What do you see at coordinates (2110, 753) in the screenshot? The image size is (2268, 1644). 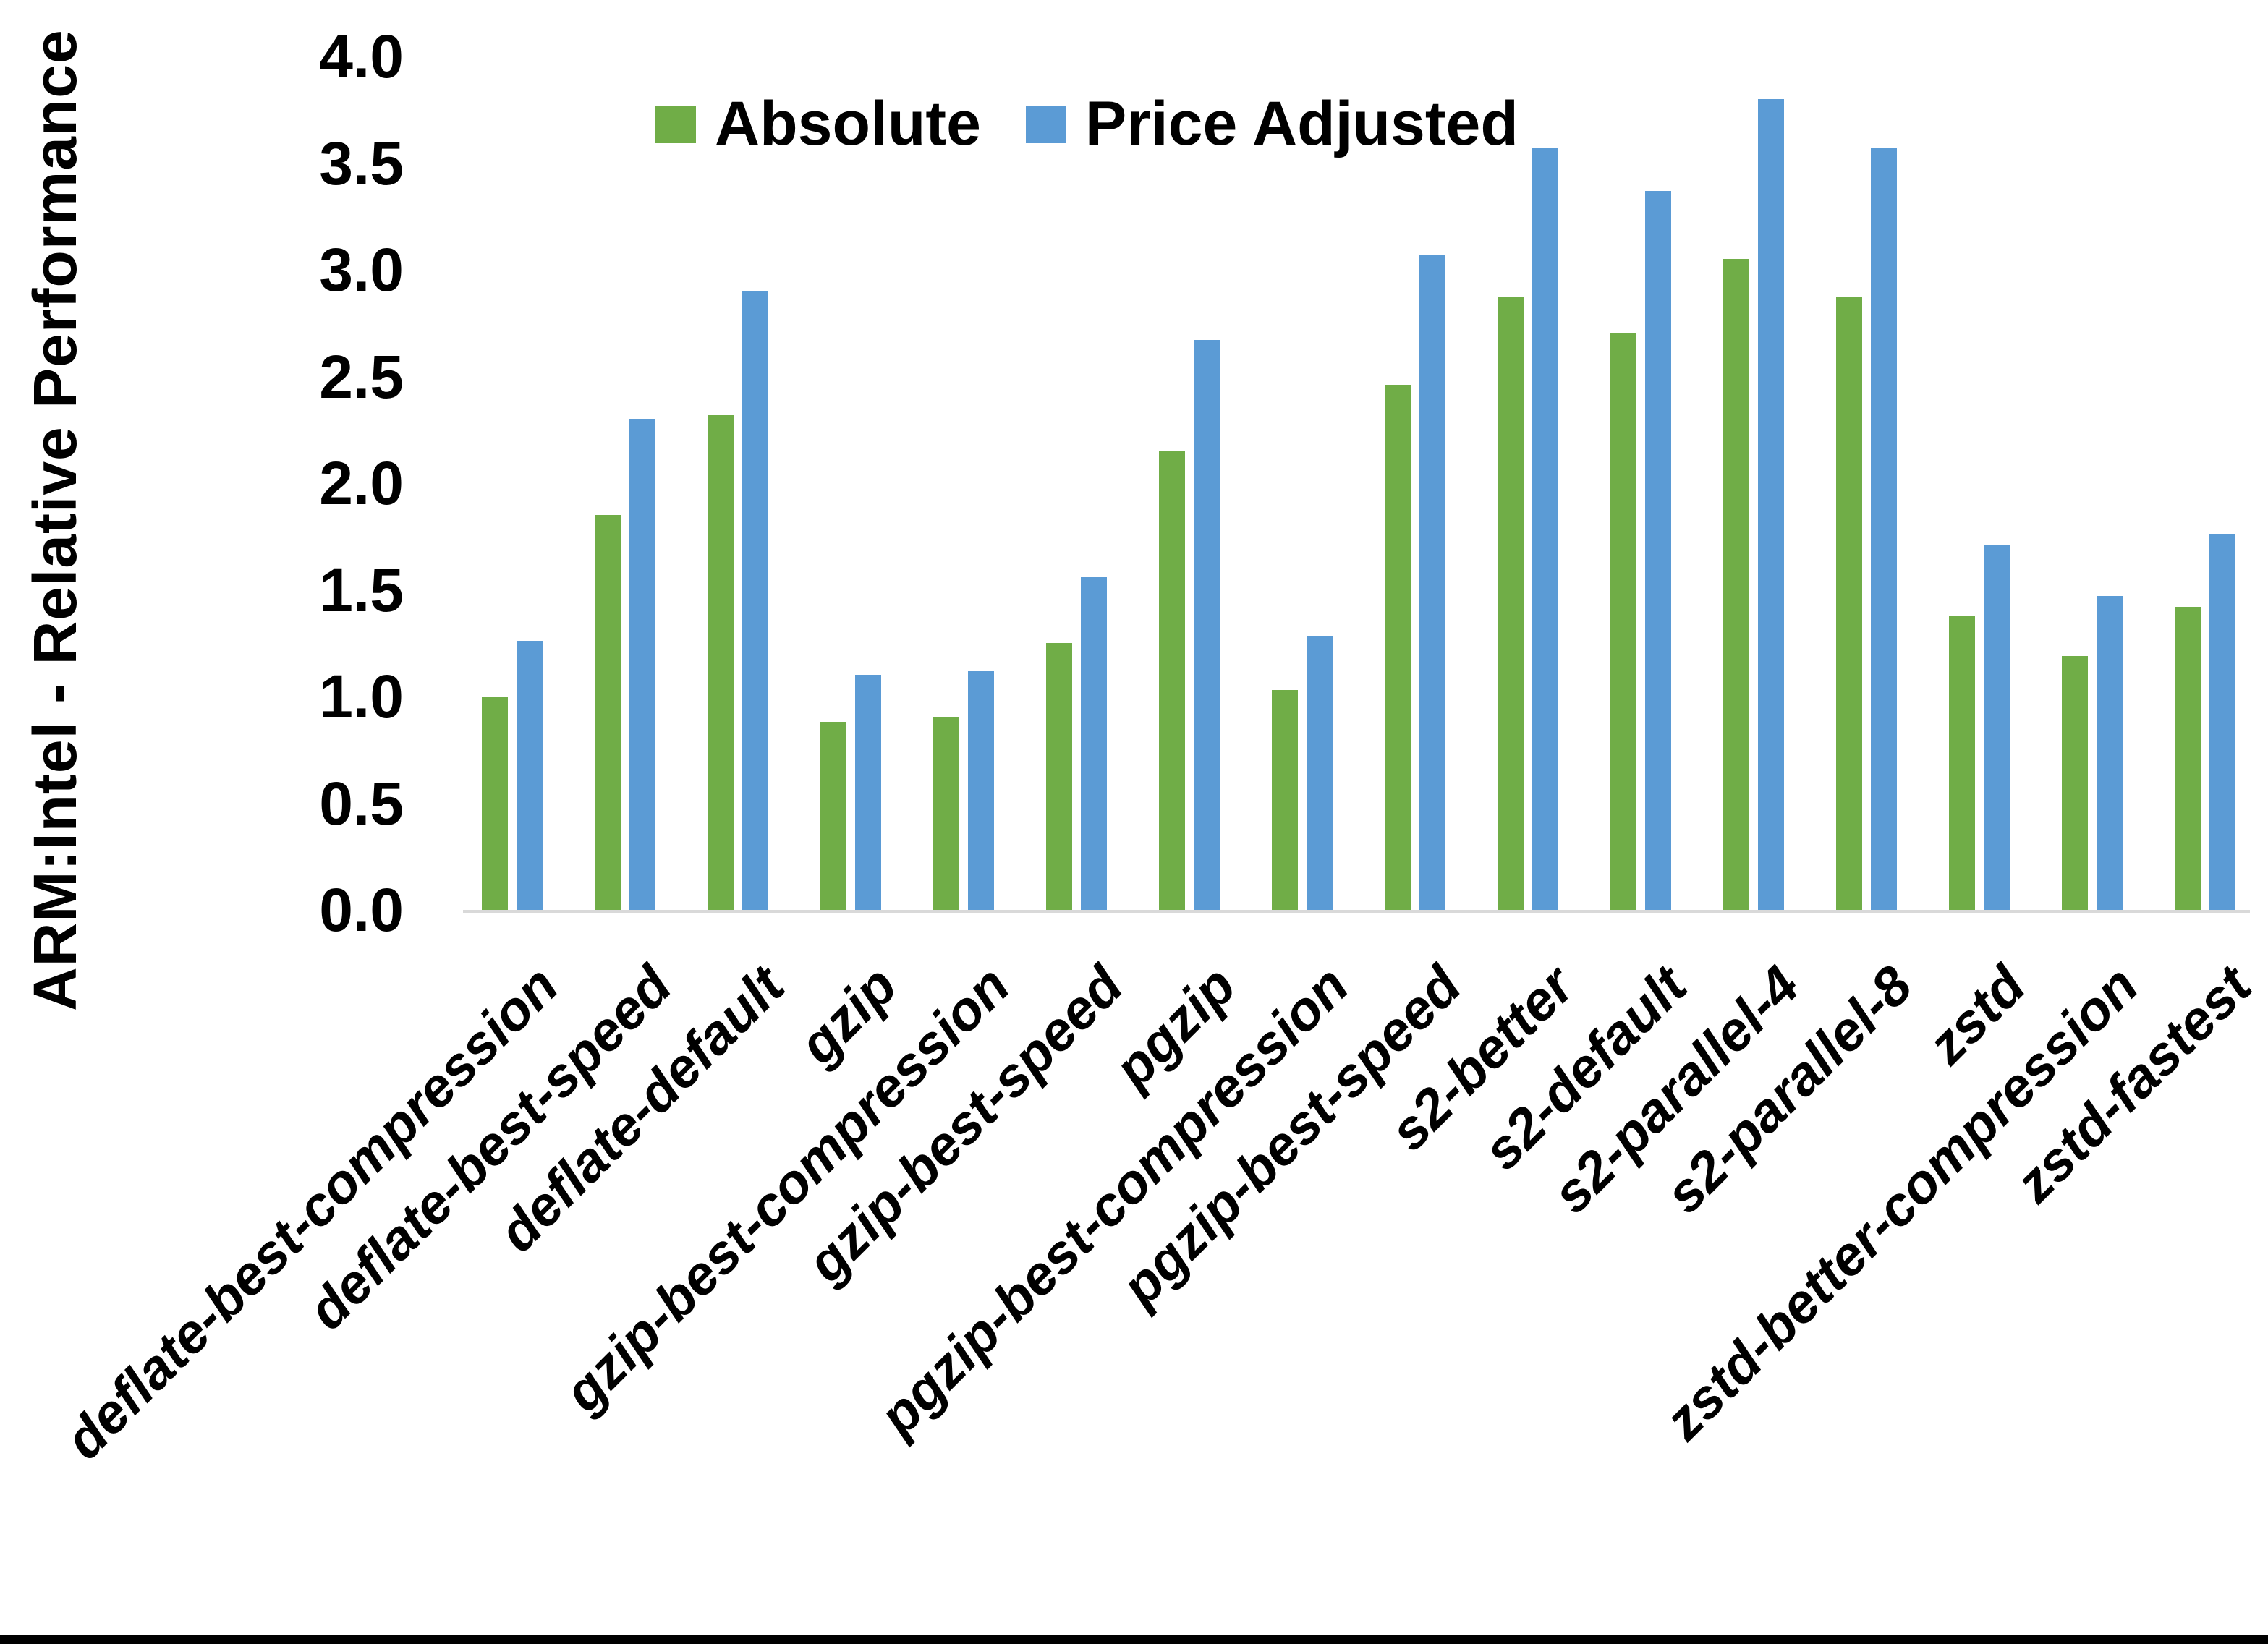 I see `bar-price-adjusted-zstd-better-compression` at bounding box center [2110, 753].